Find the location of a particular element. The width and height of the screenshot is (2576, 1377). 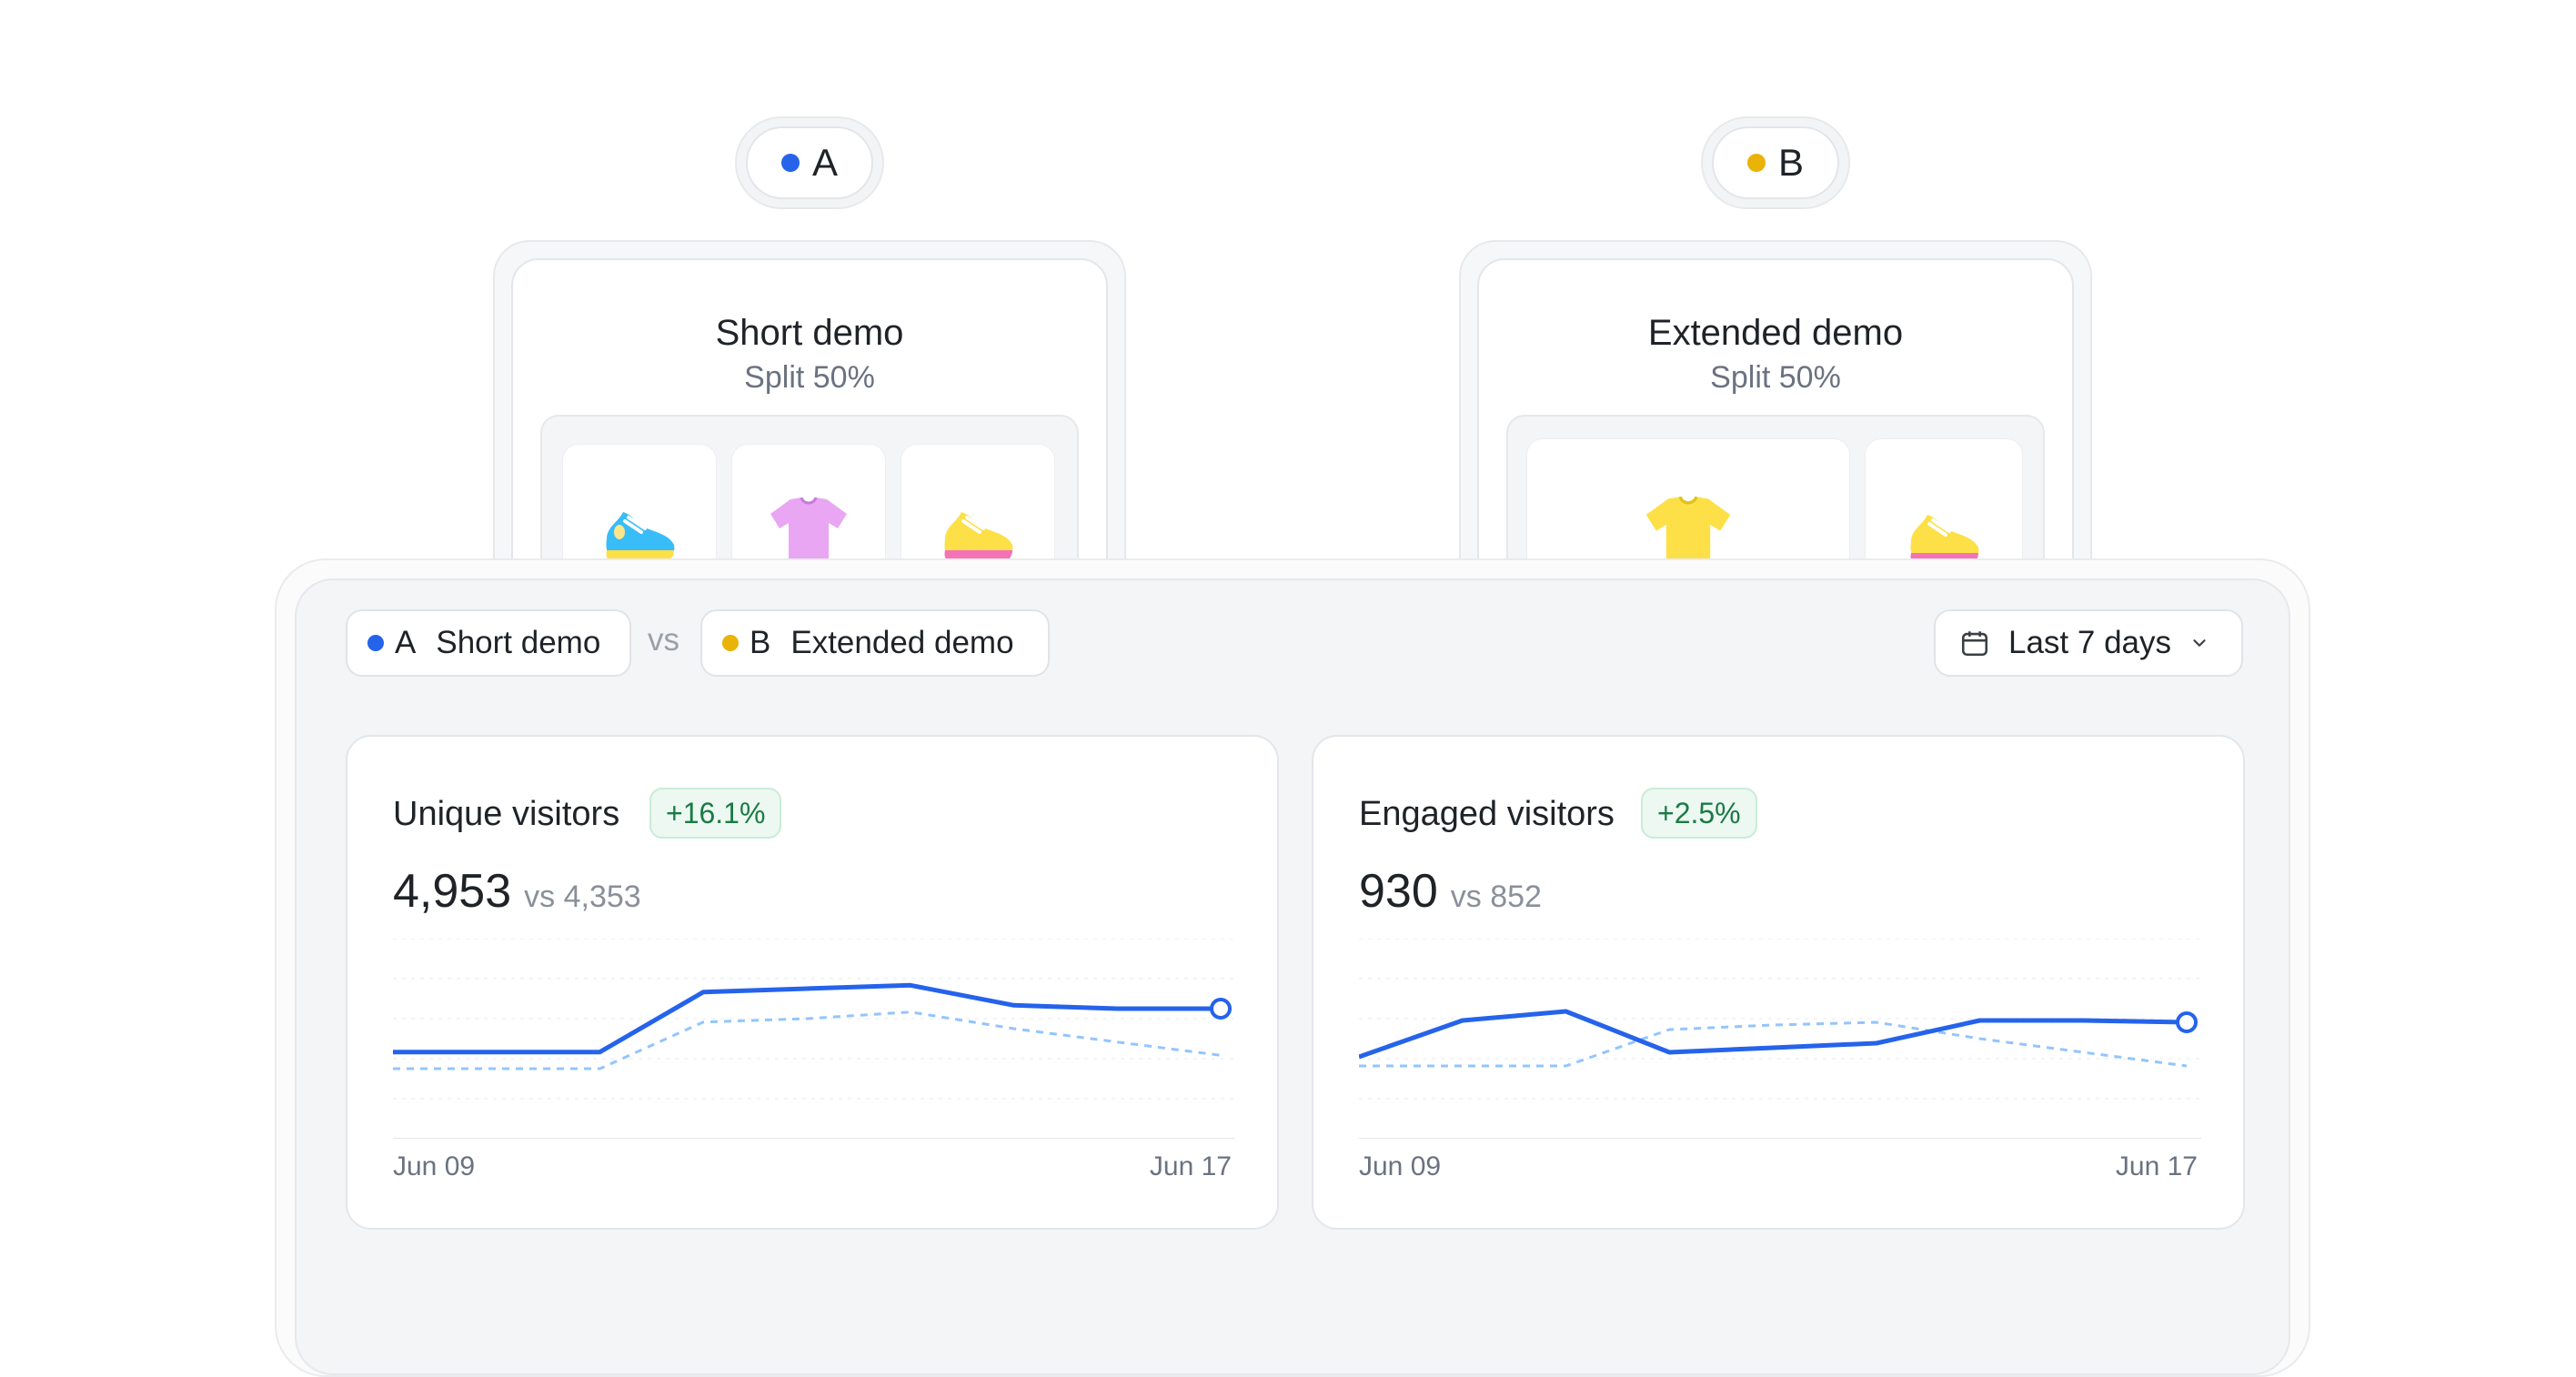

metric-value: 930 vs 852 is located at coordinates (1450, 891).